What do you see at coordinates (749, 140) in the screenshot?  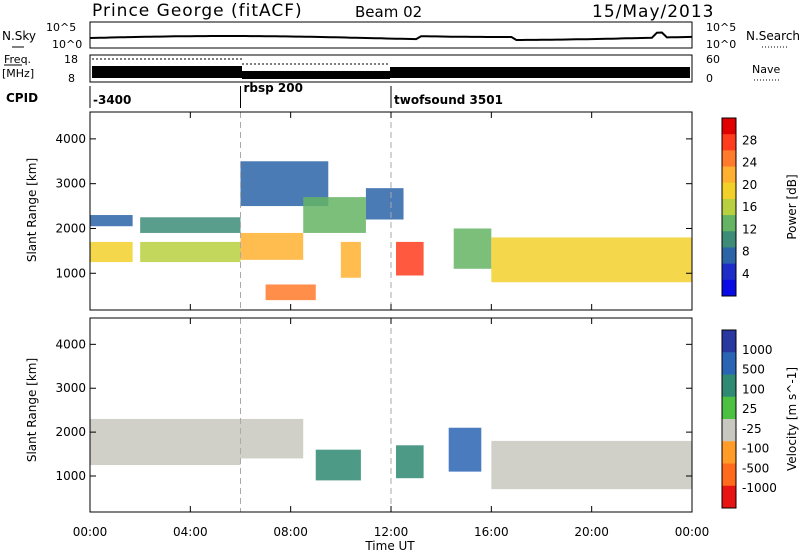 I see `colorbar-tick-label: 28` at bounding box center [749, 140].